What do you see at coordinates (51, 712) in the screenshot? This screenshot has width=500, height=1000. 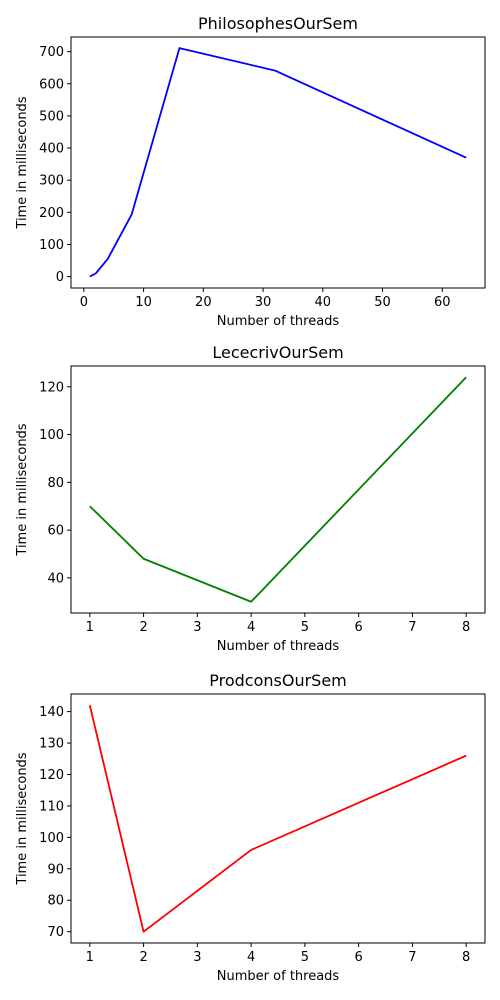 I see `y-tick-label: 140` at bounding box center [51, 712].